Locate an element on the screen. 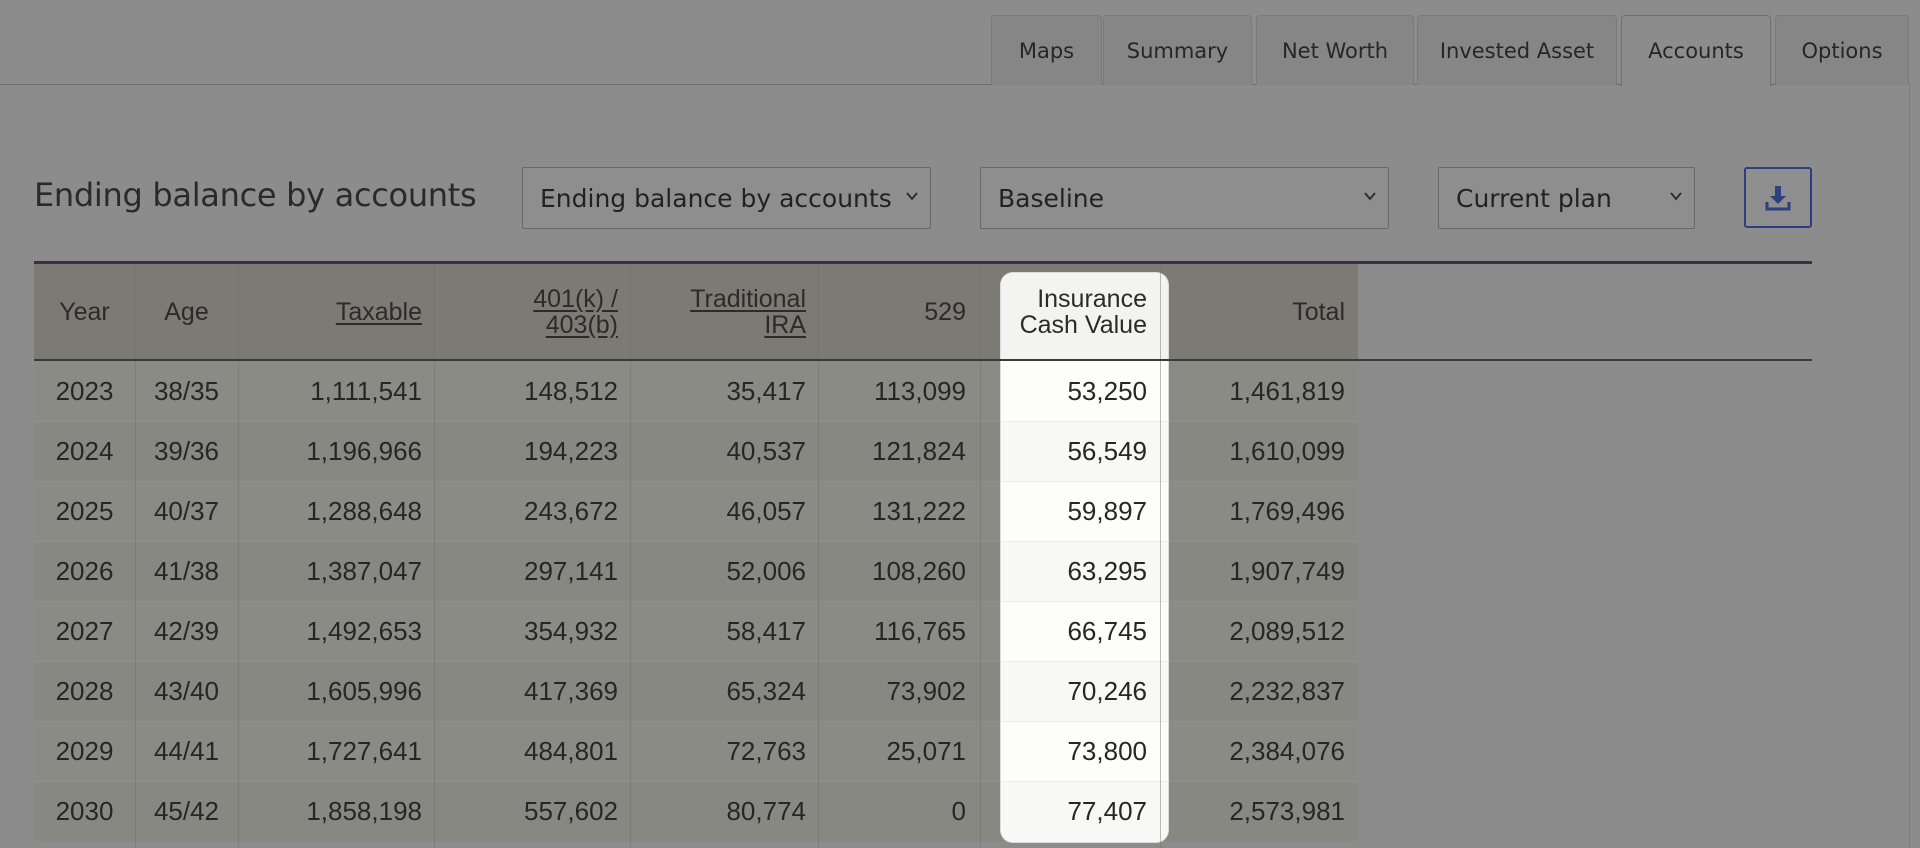  cell-age: 45/42 is located at coordinates (186, 810).